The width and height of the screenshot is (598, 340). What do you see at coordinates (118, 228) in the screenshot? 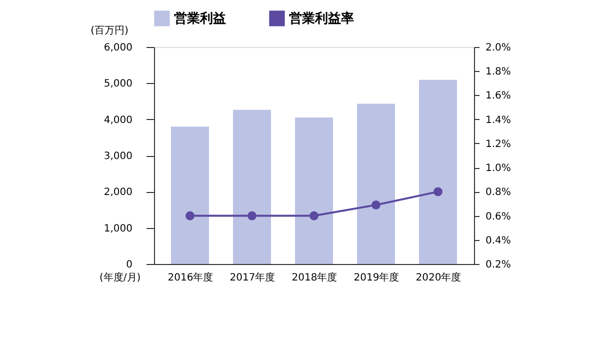
I see `y-tick-label: 1,000` at bounding box center [118, 228].